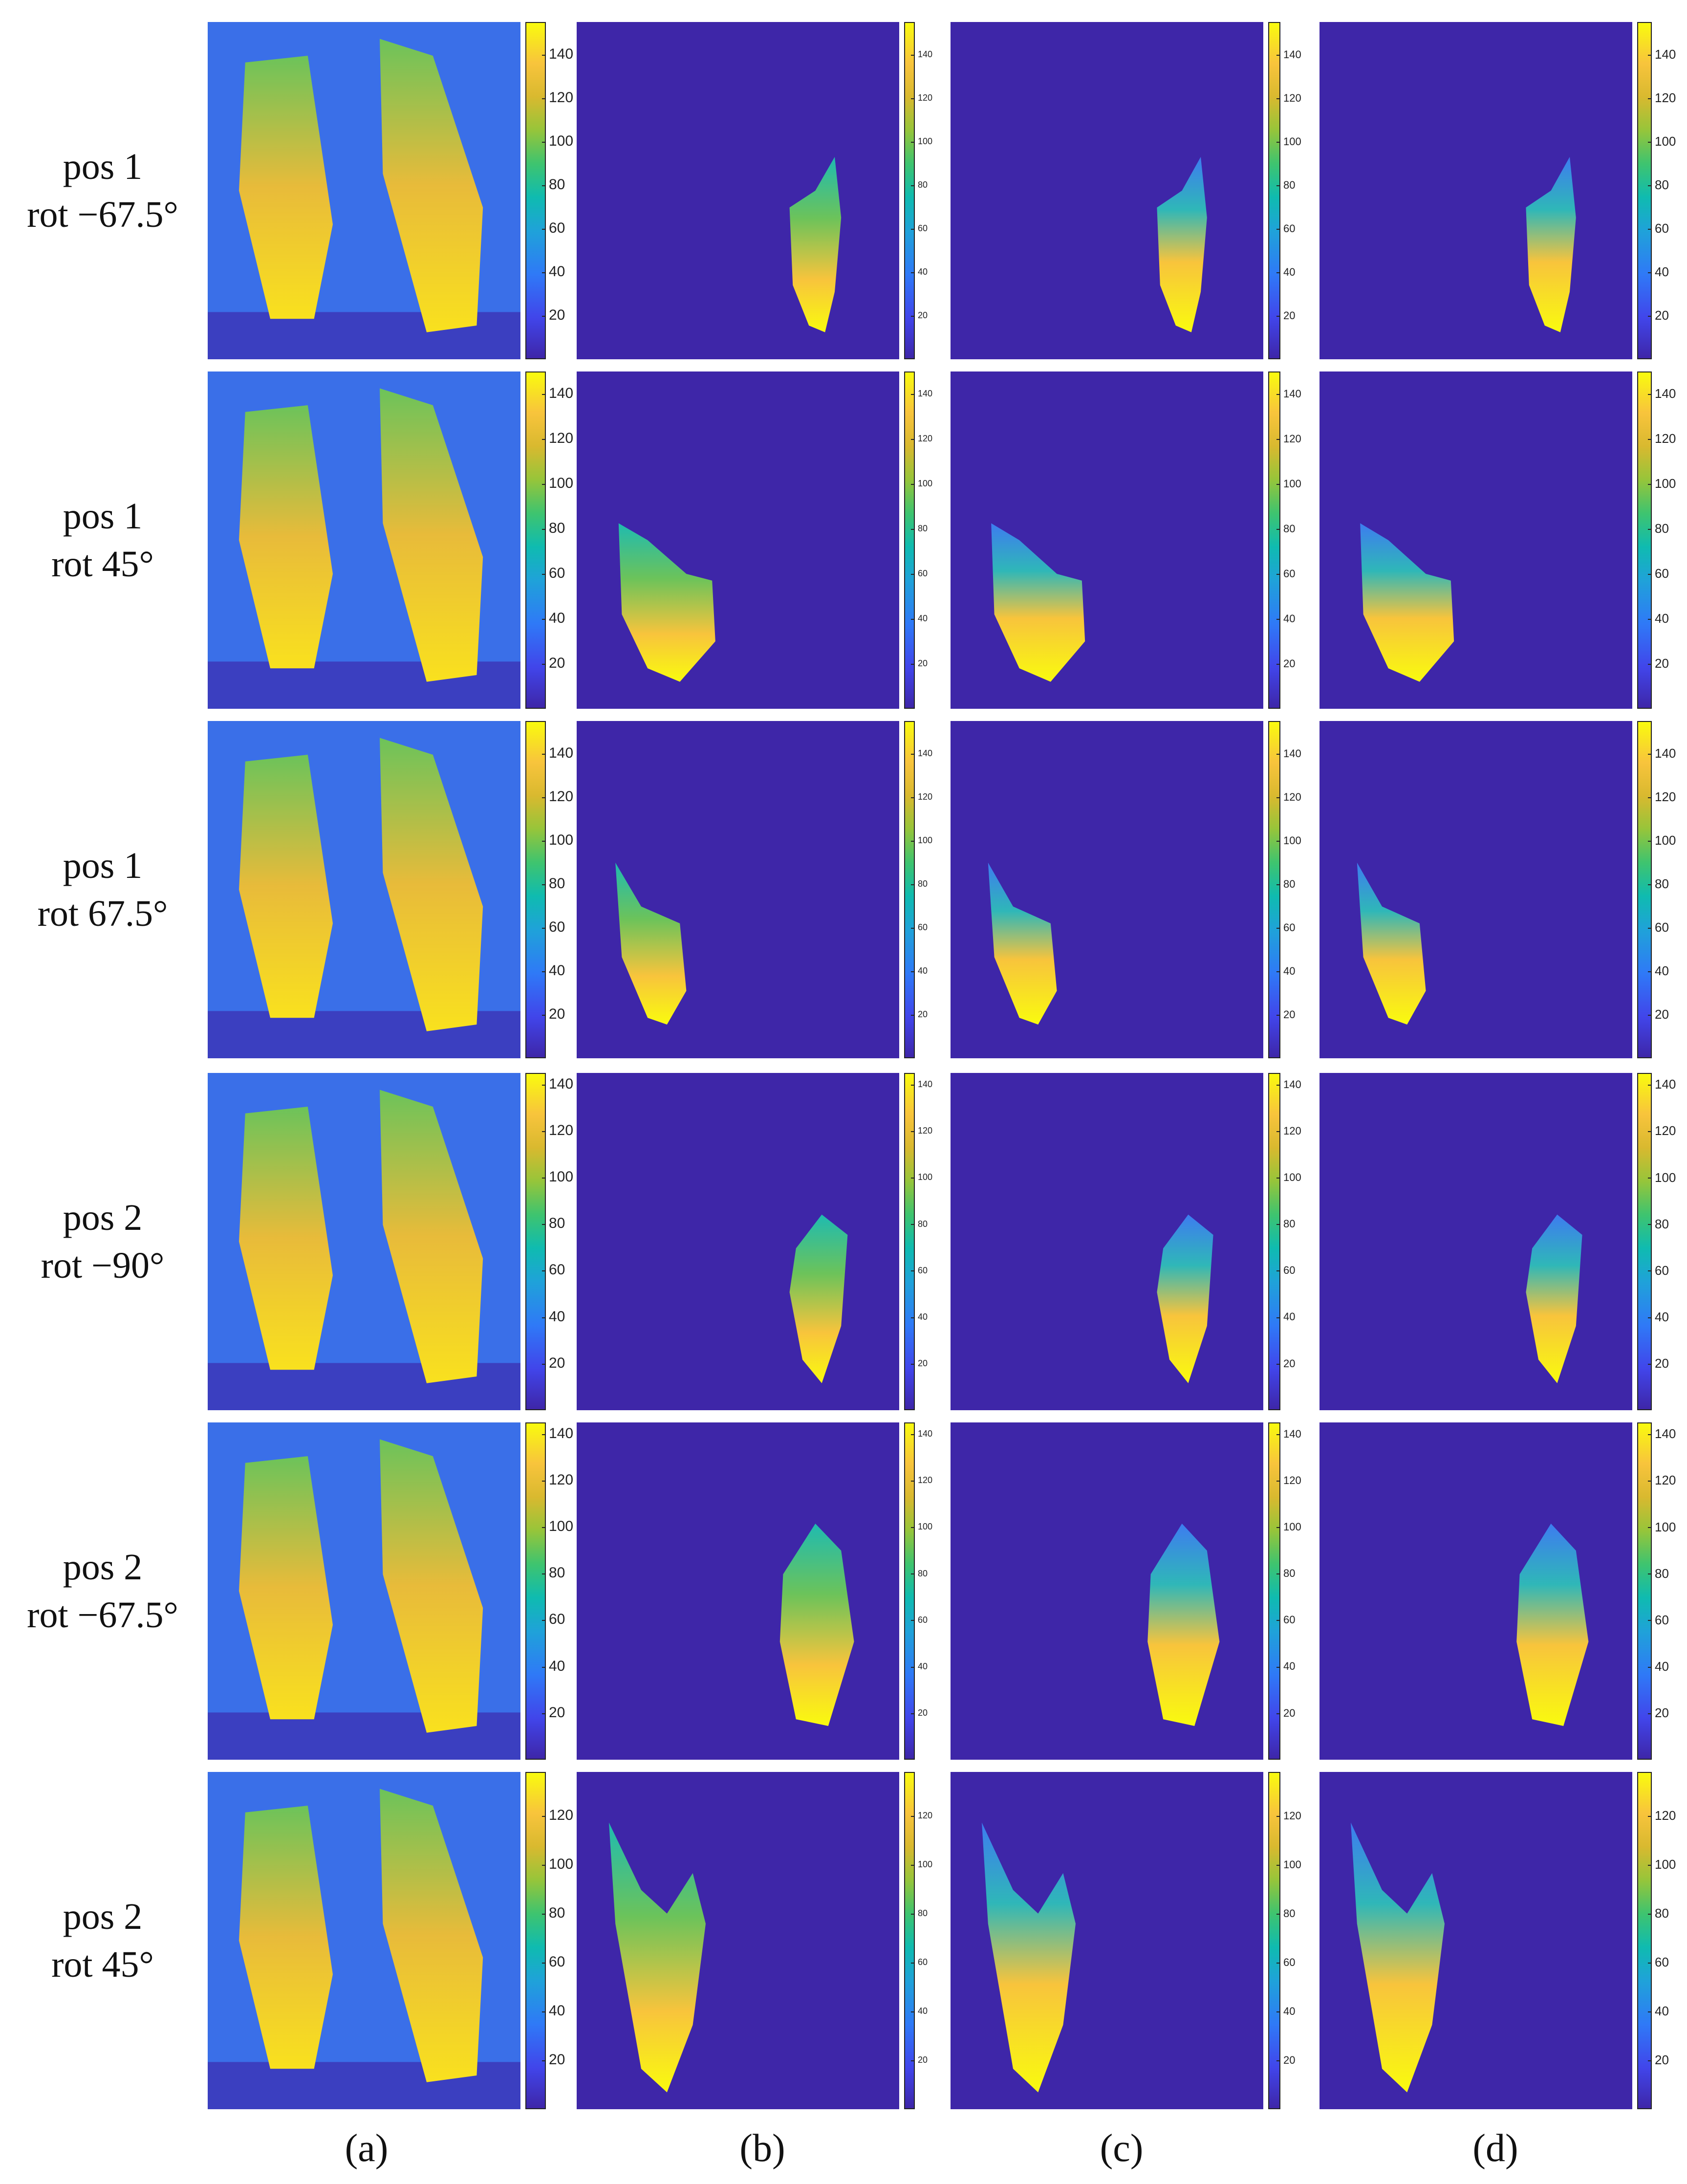  I want to click on row-label-rotation: rot 67.5°, so click(102, 913).